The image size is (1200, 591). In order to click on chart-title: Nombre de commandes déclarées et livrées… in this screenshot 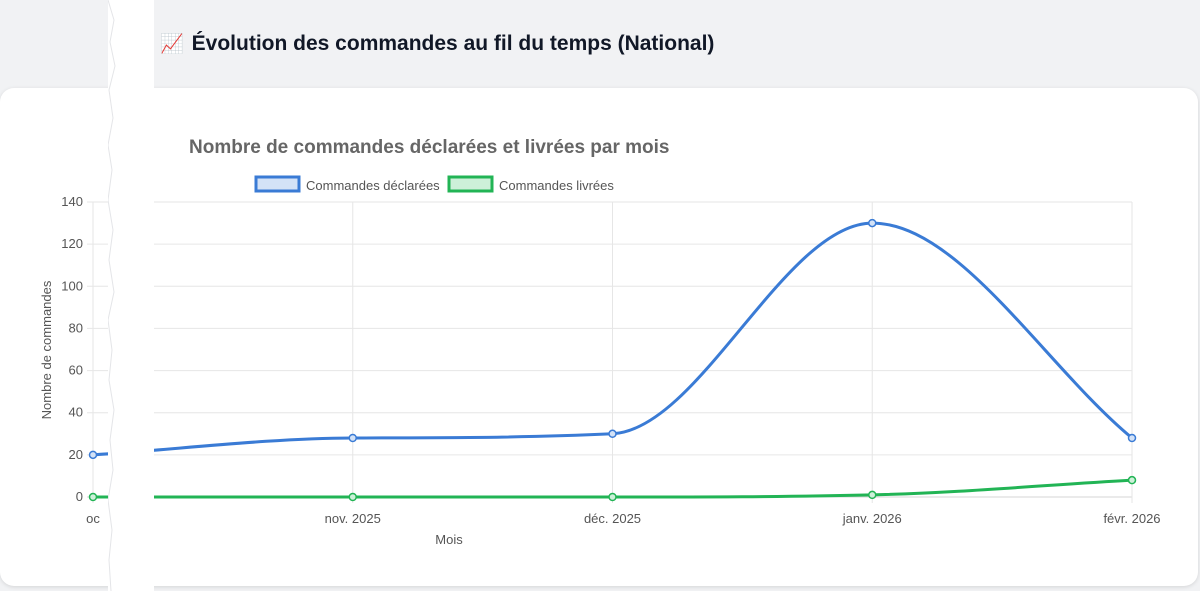, I will do `click(429, 147)`.